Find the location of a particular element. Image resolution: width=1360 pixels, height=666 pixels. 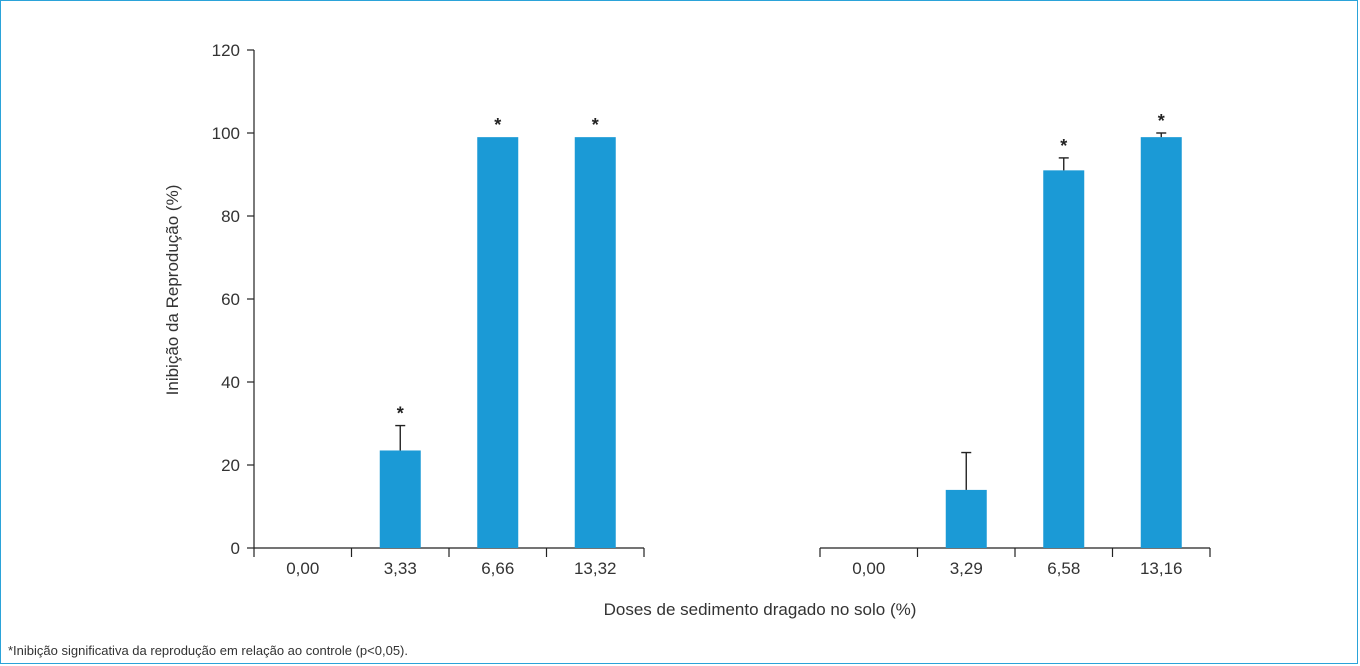

y-axis: 0 20 40 60 80 100 120 is located at coordinates (233, 299).